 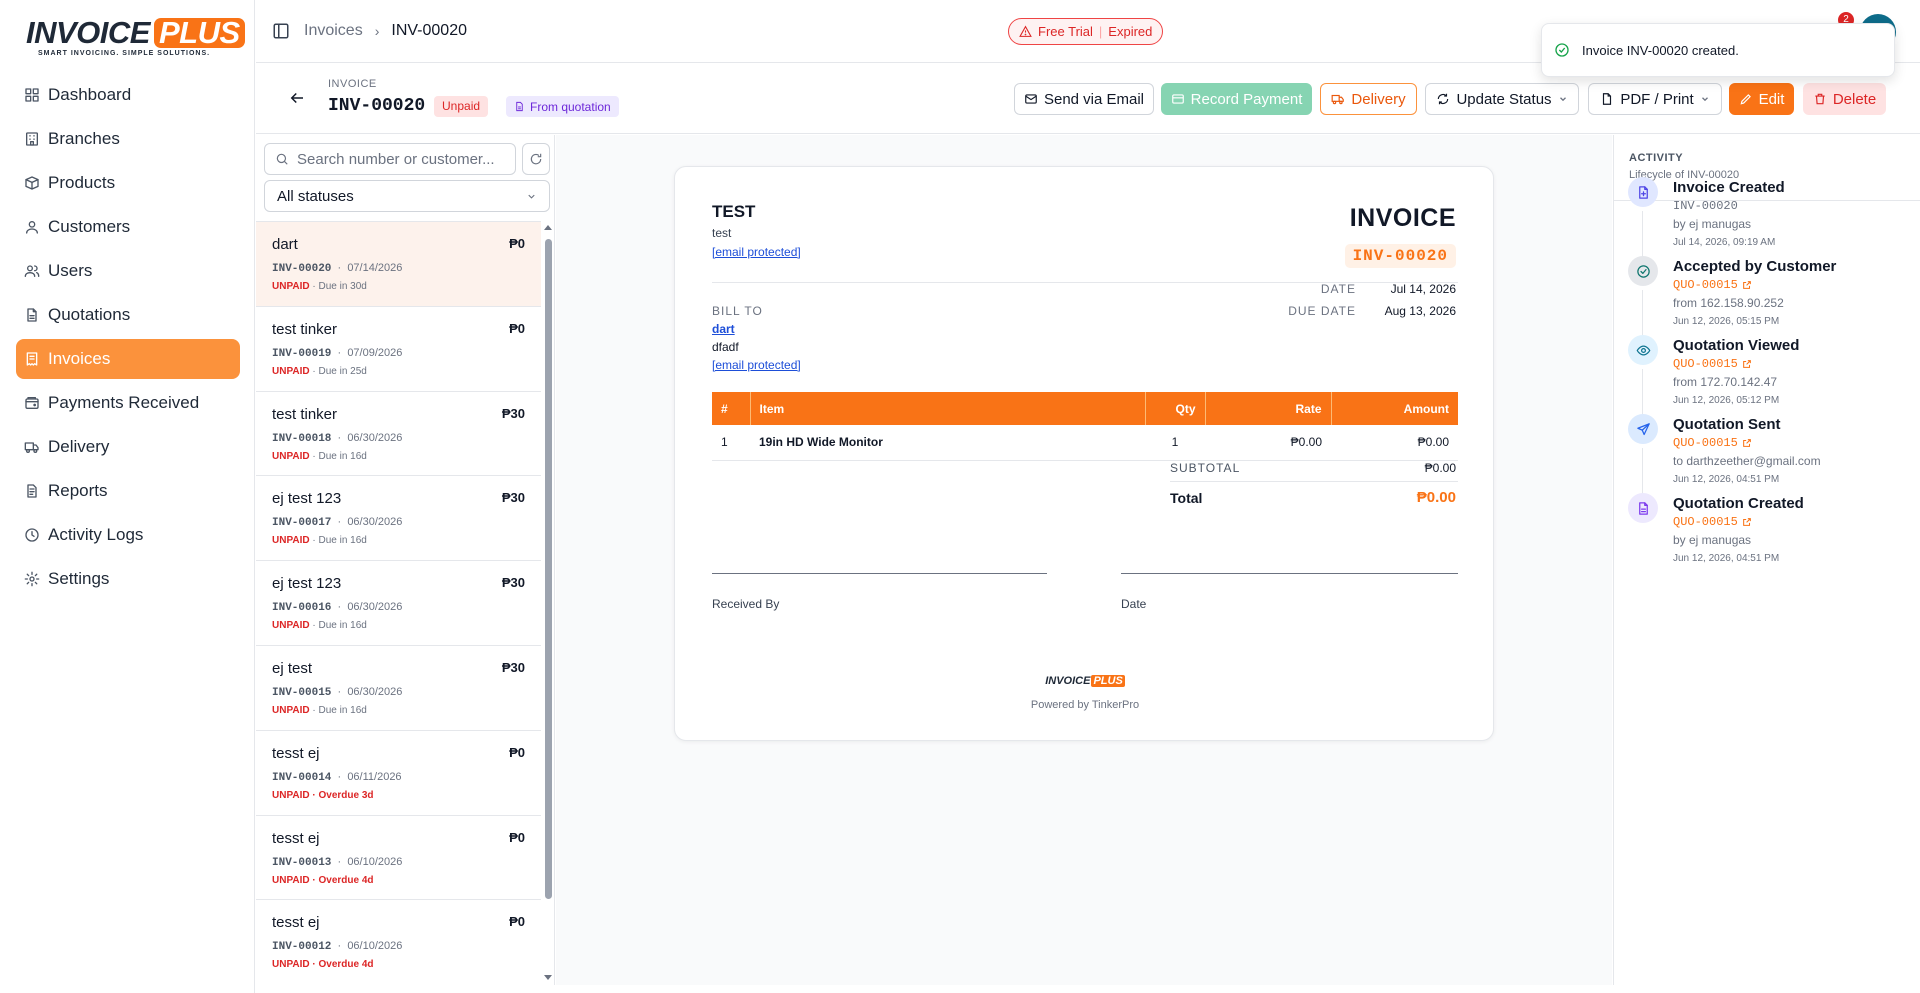 What do you see at coordinates (297, 98) in the screenshot?
I see `back-arrow-icon` at bounding box center [297, 98].